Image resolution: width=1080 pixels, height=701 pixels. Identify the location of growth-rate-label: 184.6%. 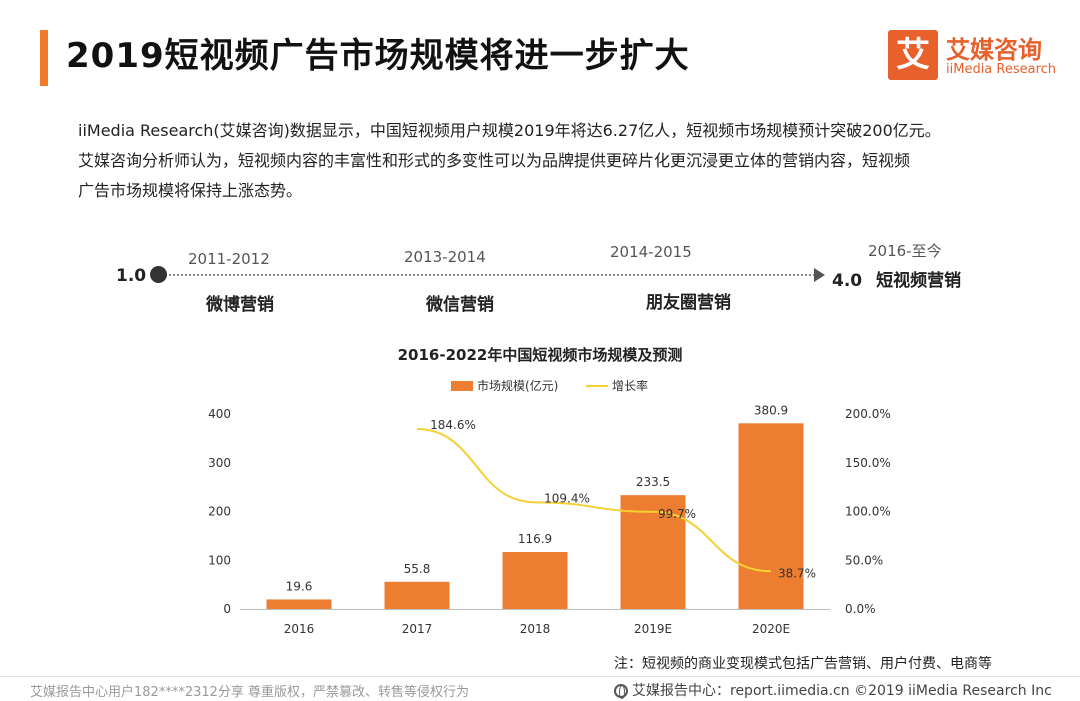
(453, 425).